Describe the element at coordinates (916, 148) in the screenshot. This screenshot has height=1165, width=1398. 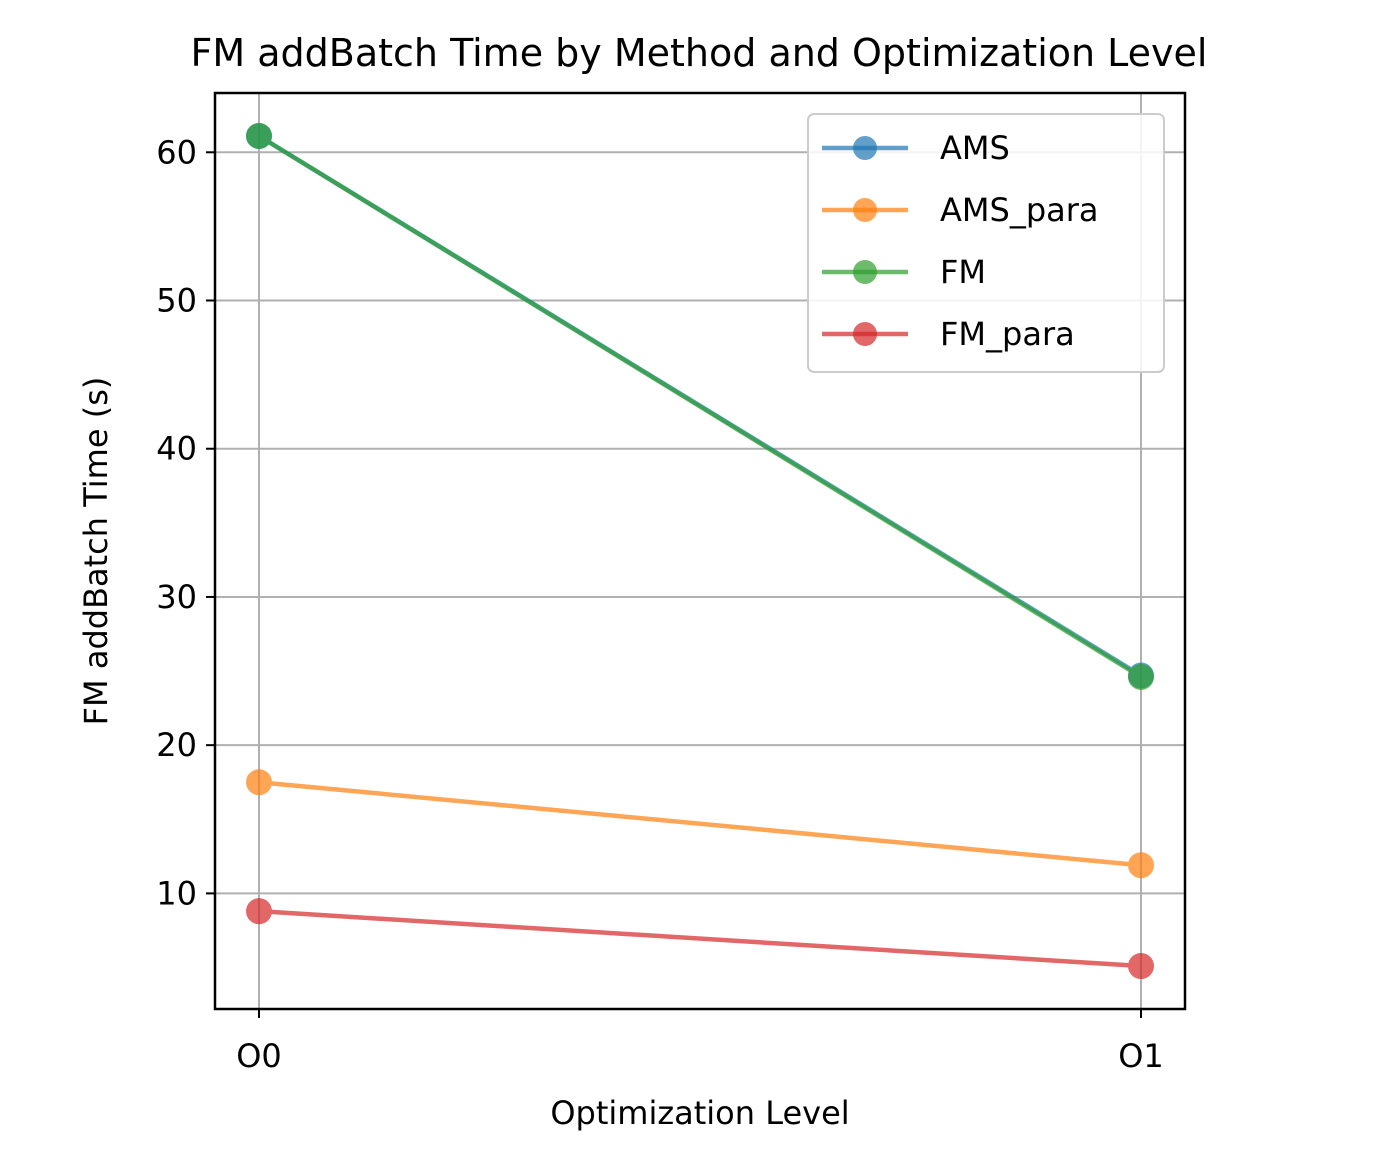
I see `legend-item: AMS` at that location.